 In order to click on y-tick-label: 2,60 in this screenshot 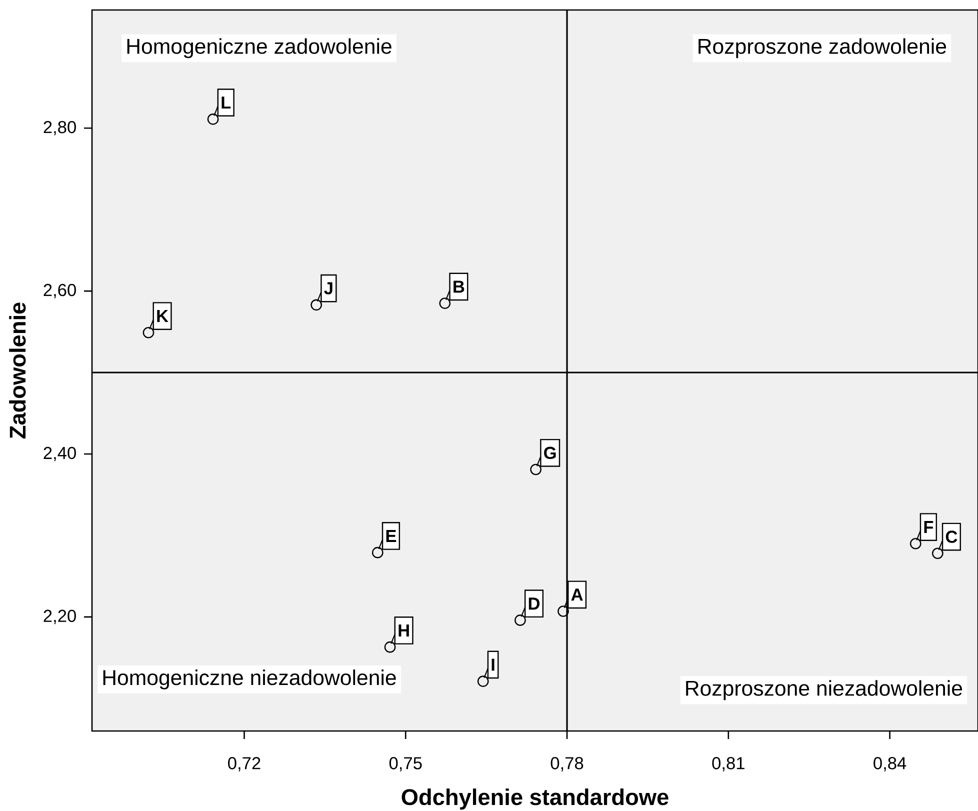, I will do `click(60, 291)`.